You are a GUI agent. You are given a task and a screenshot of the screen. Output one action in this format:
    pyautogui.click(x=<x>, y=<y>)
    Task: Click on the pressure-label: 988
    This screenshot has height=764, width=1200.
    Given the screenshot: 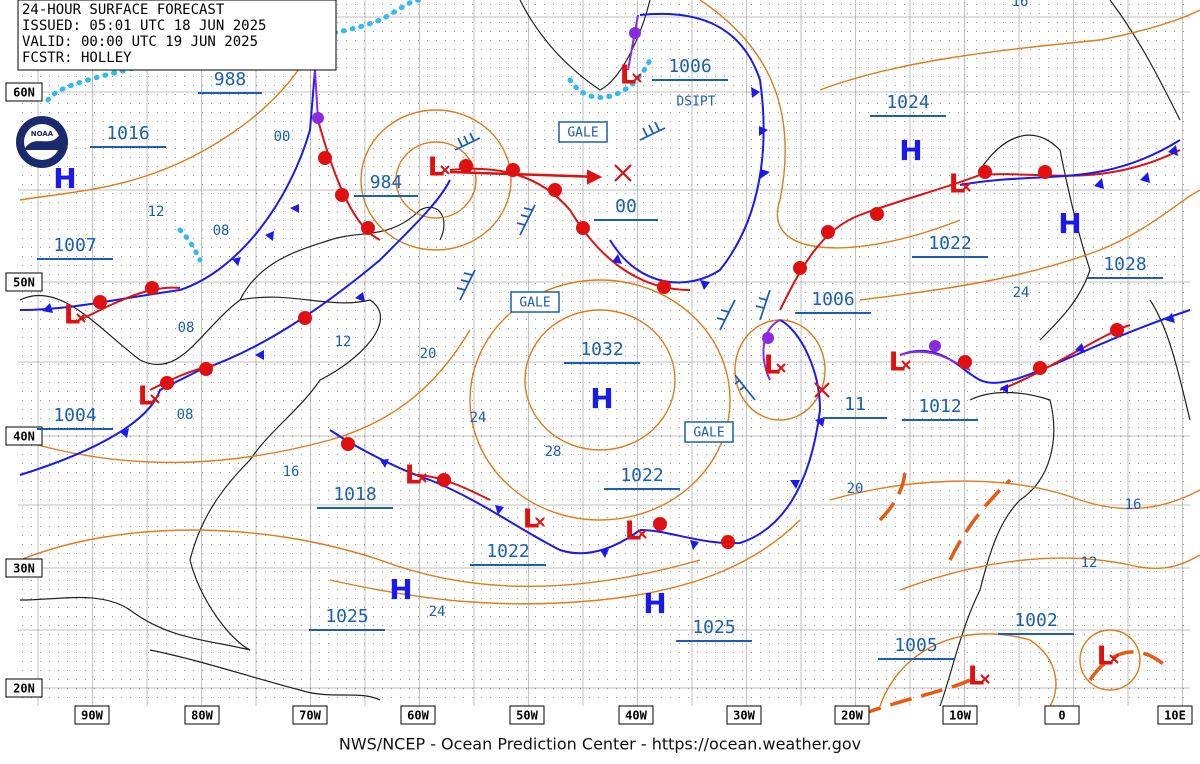 What is the action you would take?
    pyautogui.click(x=230, y=79)
    